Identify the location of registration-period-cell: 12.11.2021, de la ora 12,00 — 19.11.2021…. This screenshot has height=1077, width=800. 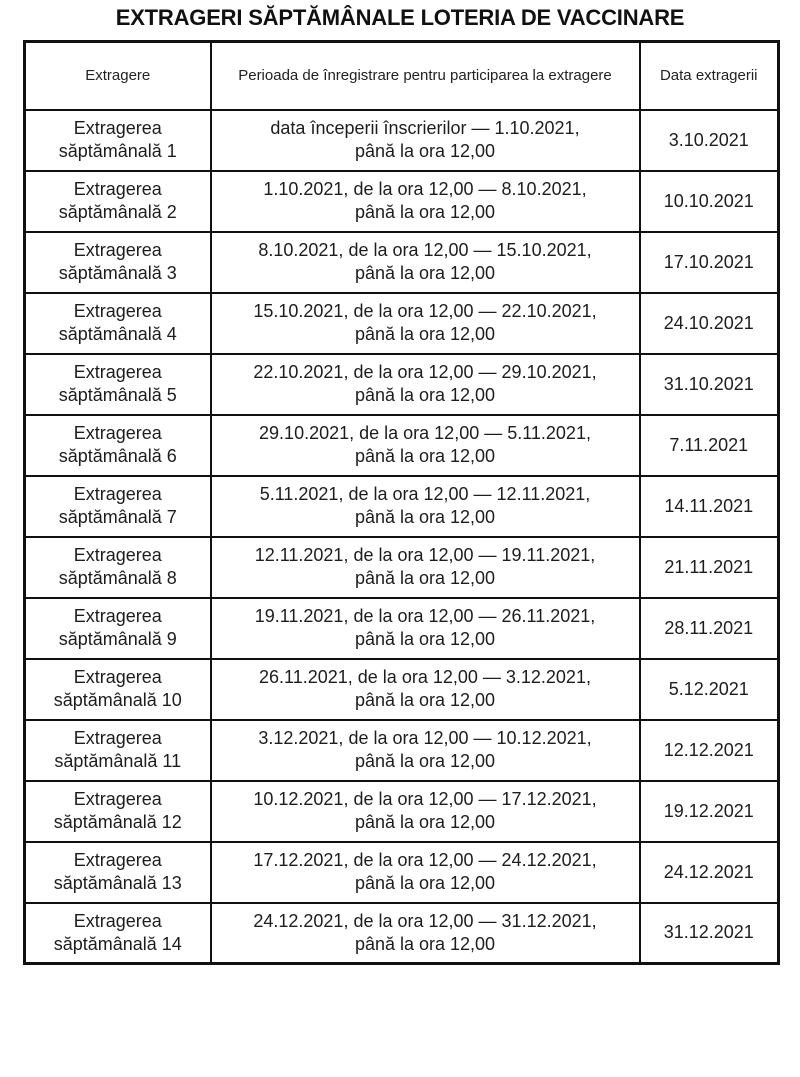
(425, 567).